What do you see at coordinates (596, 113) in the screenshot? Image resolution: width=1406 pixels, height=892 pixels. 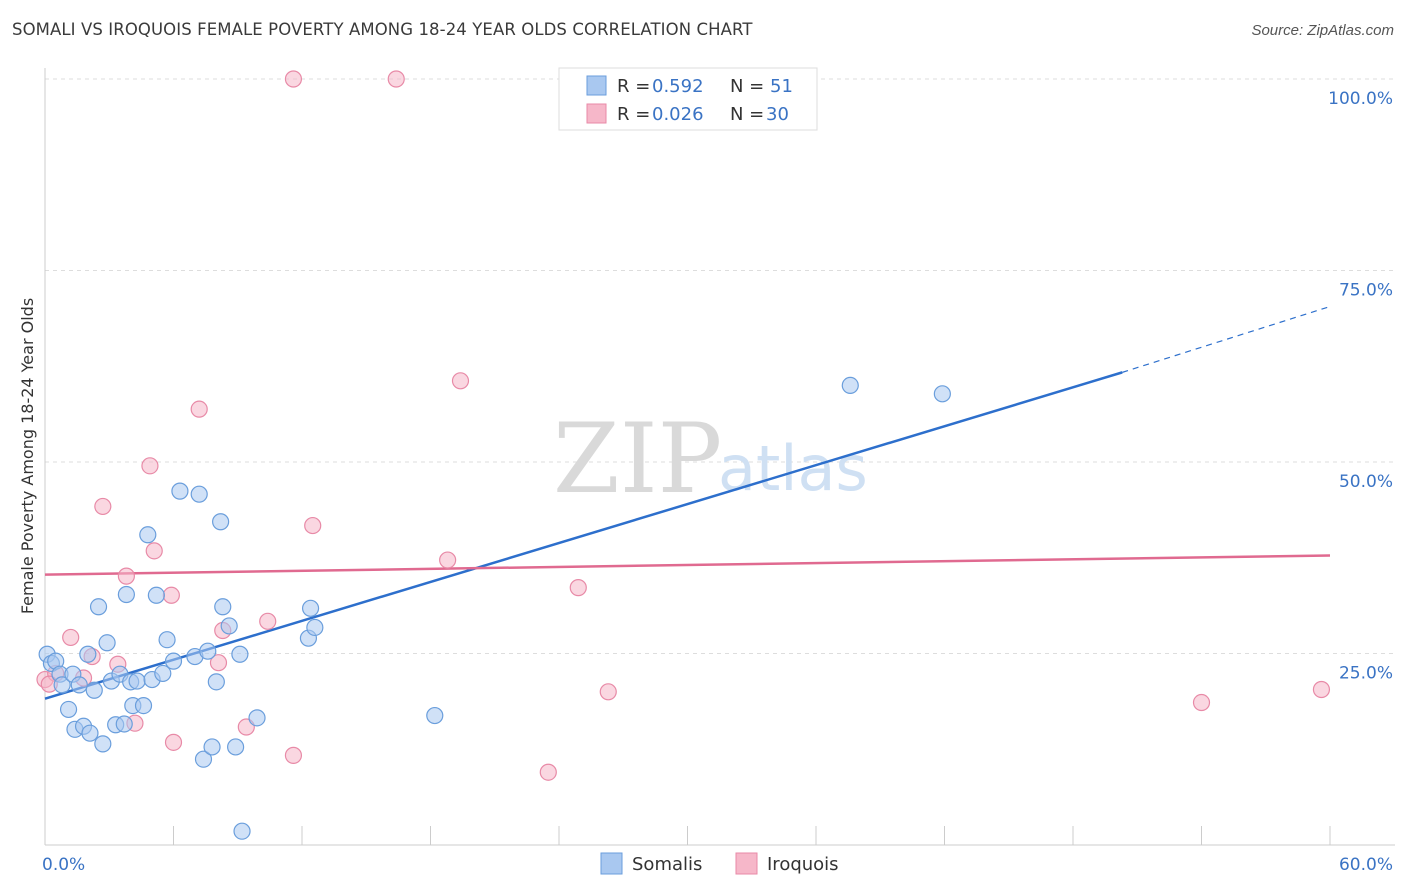 I see `legend-swatch-iroquois` at bounding box center [596, 113].